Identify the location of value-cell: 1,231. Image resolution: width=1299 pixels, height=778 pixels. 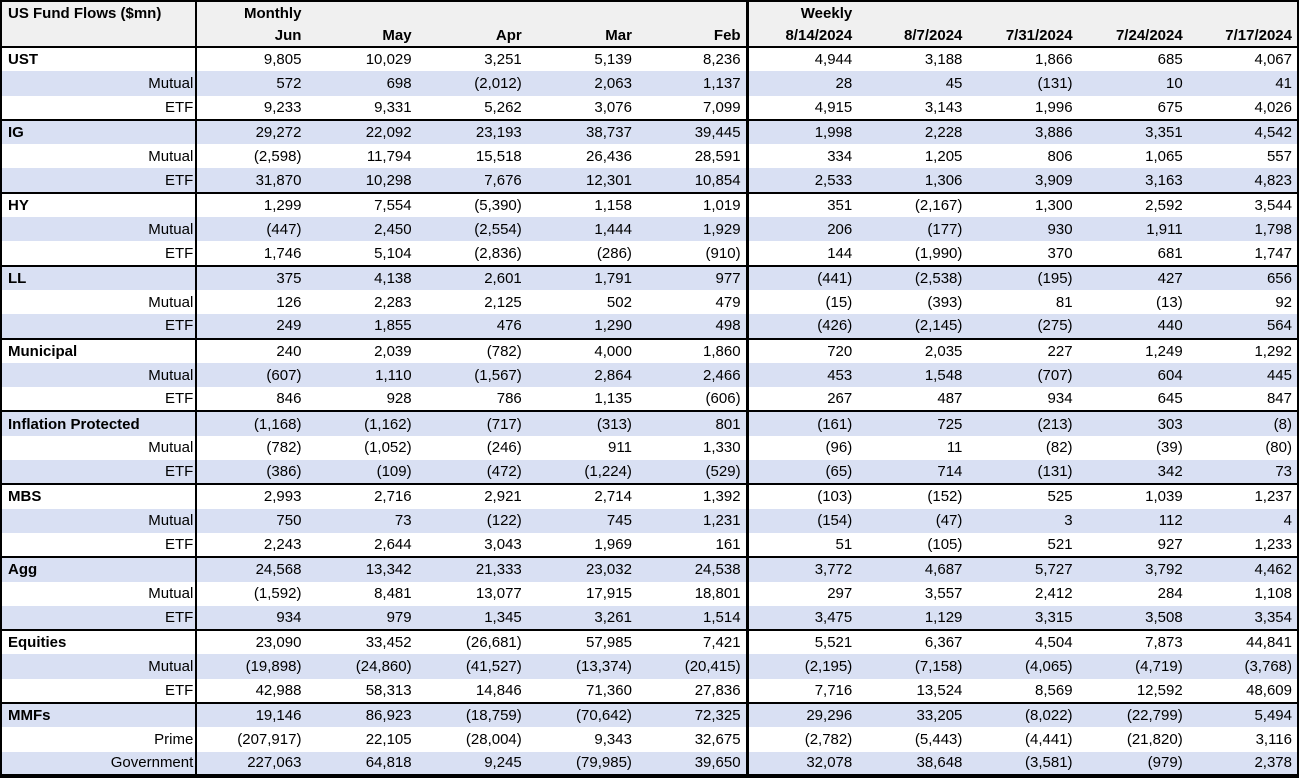
(692, 520).